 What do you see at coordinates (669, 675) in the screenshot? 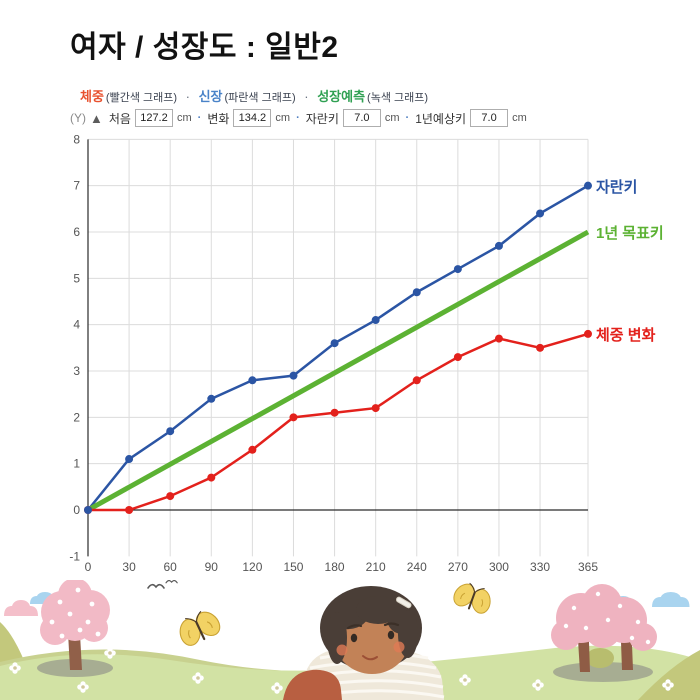
I see `hill-far-right` at bounding box center [669, 675].